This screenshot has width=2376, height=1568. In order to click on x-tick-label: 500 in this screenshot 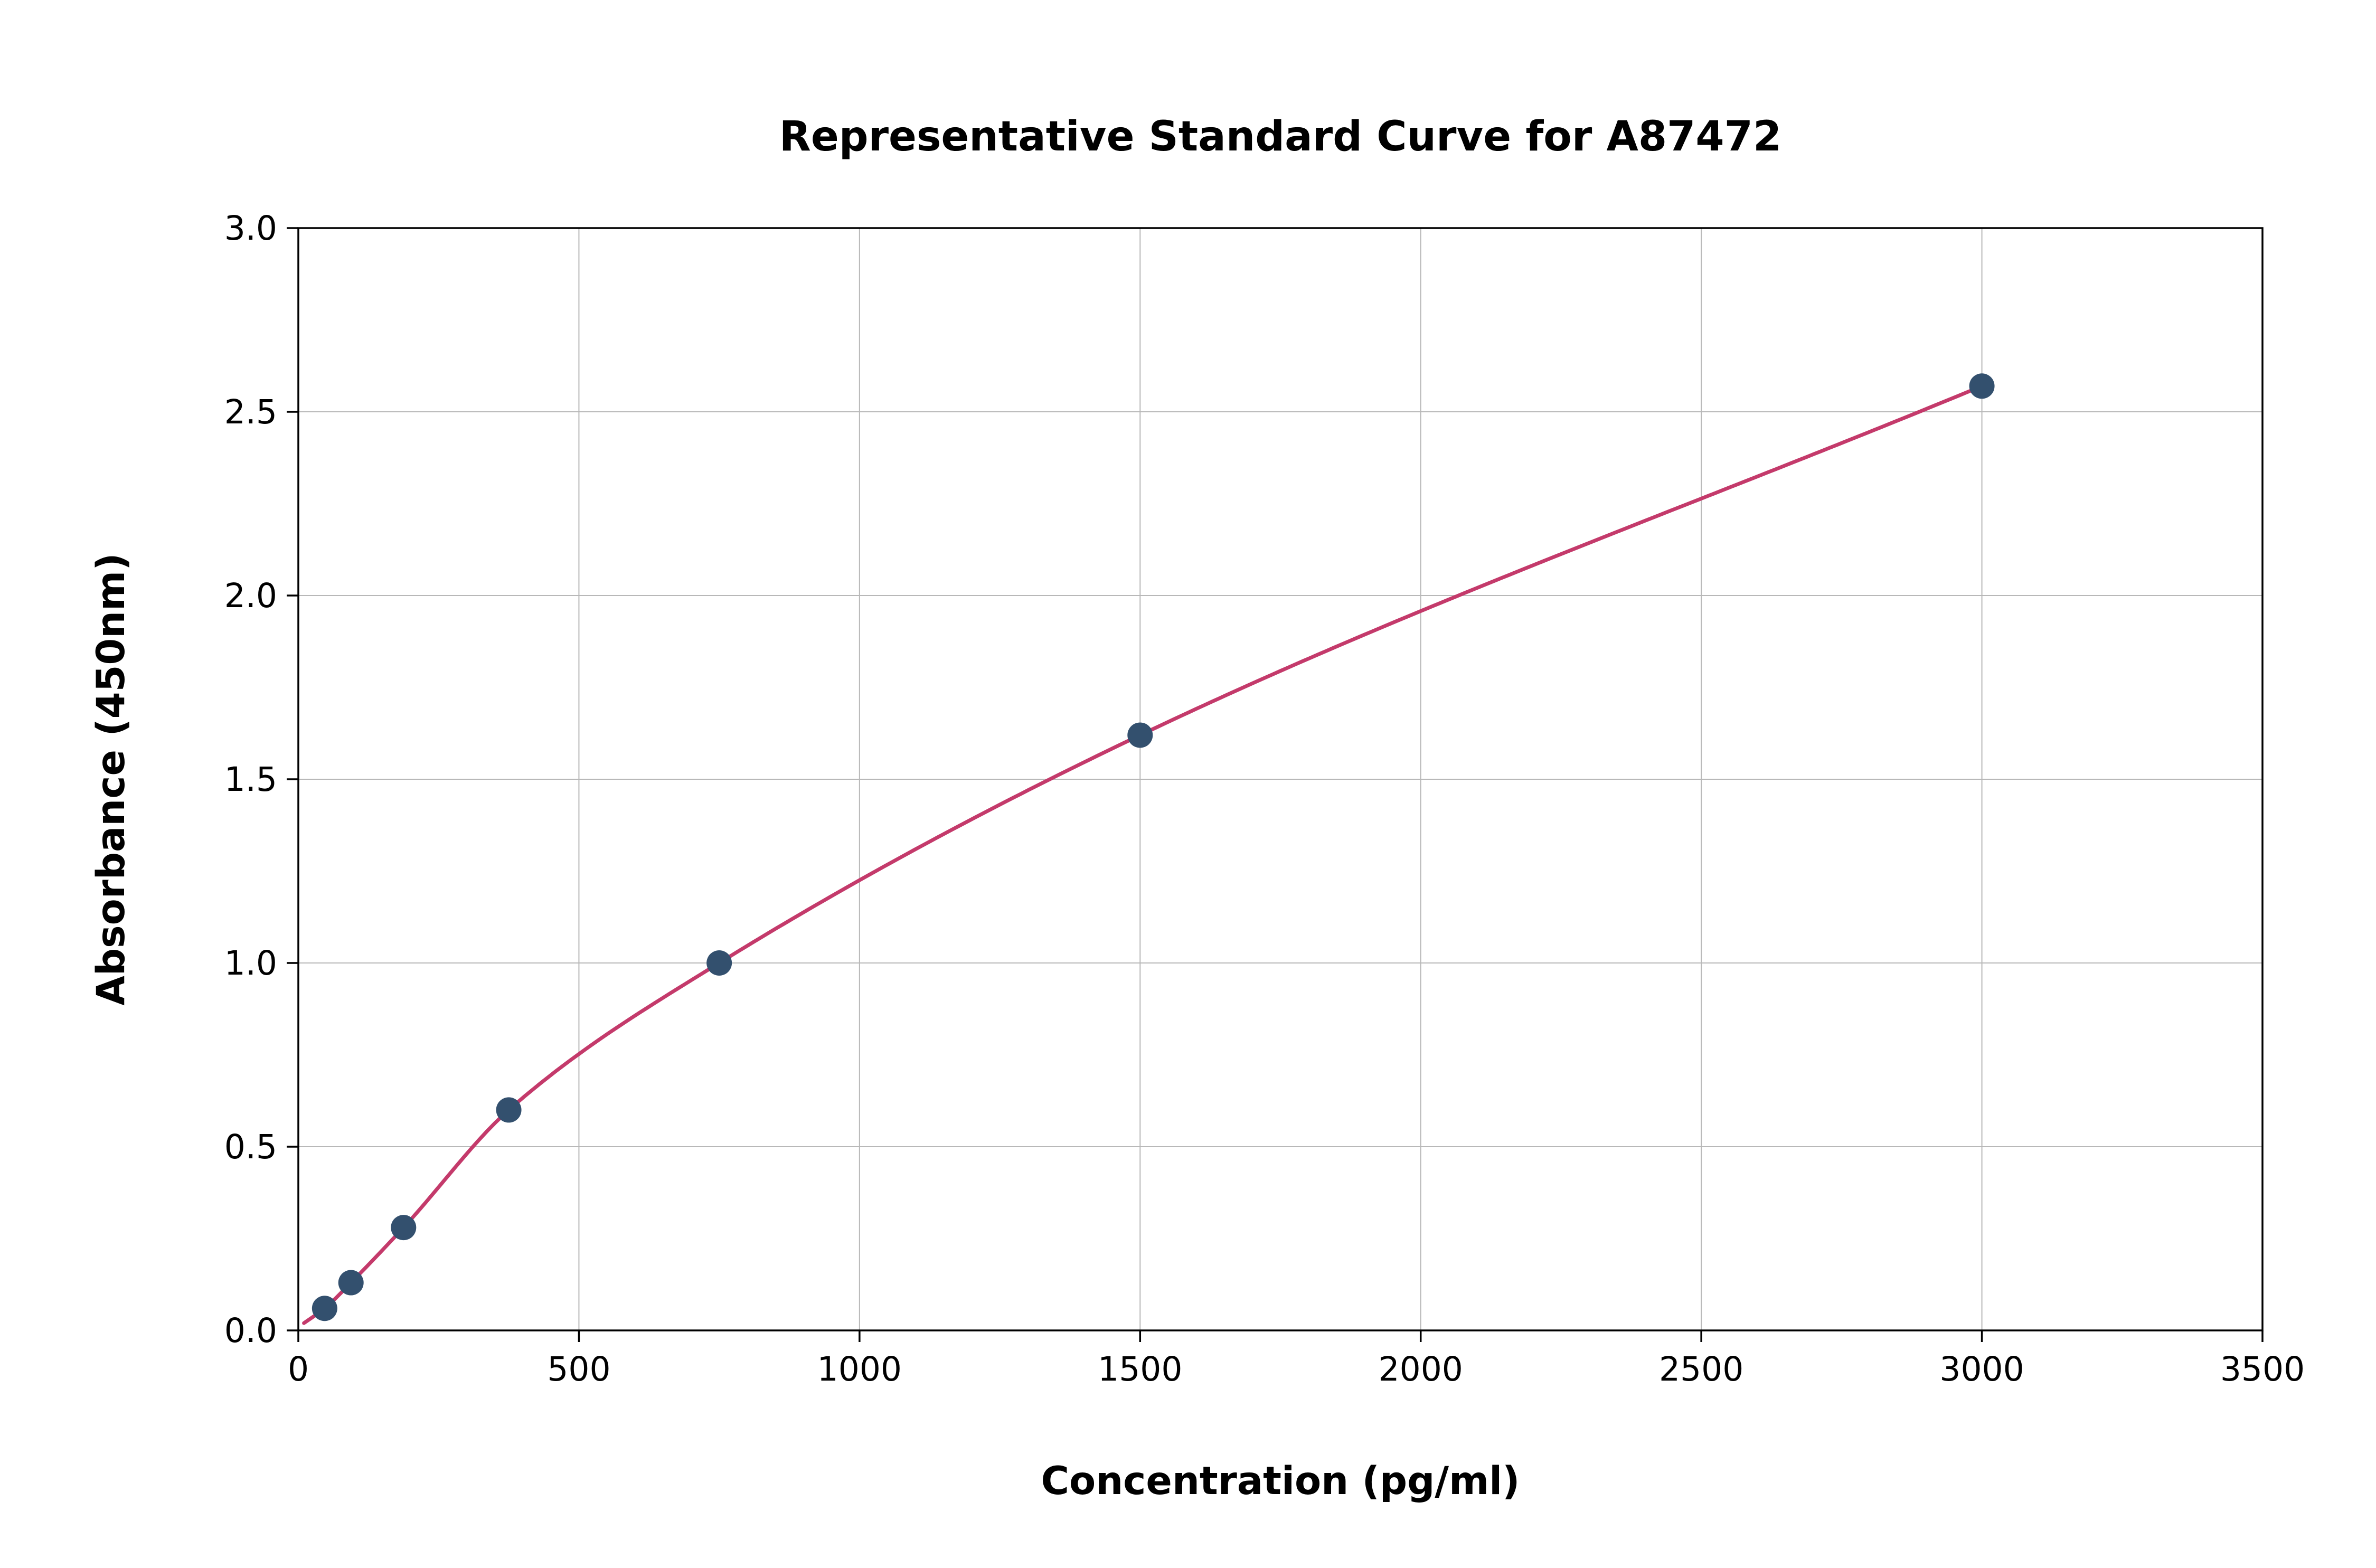, I will do `click(579, 1369)`.